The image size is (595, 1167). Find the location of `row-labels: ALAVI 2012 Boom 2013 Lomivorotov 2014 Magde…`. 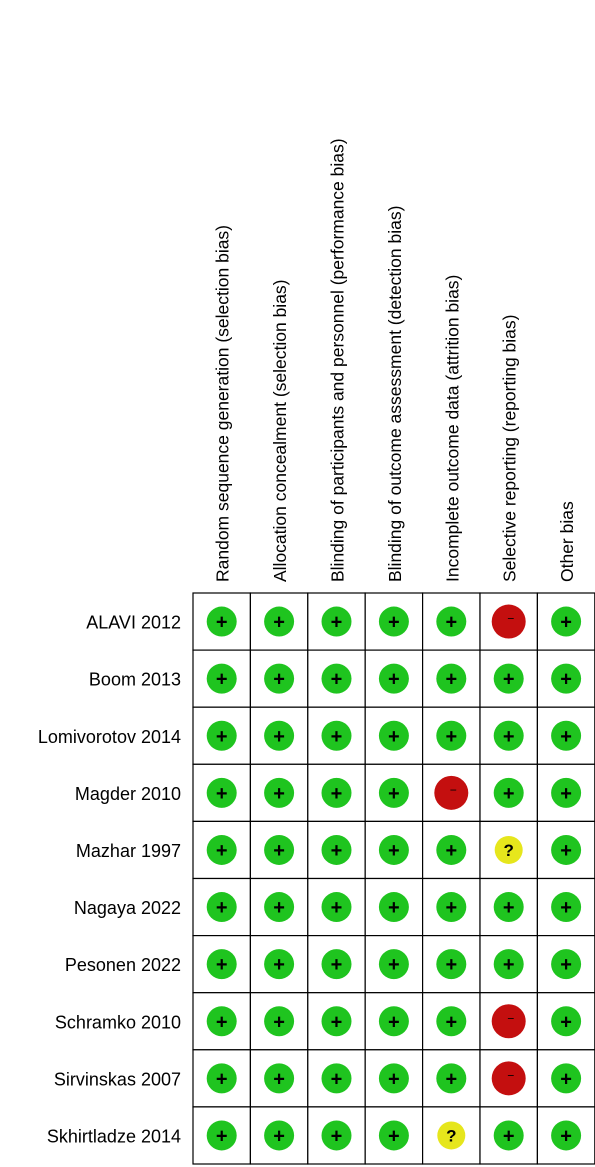

row-labels: ALAVI 2012 Boom 2013 Lomivorotov 2014 Magde… is located at coordinates (109, 880).